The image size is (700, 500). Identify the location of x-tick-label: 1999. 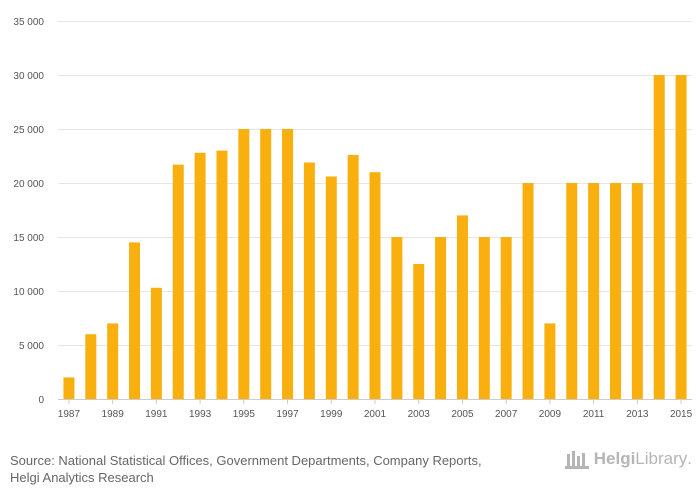
(331, 414).